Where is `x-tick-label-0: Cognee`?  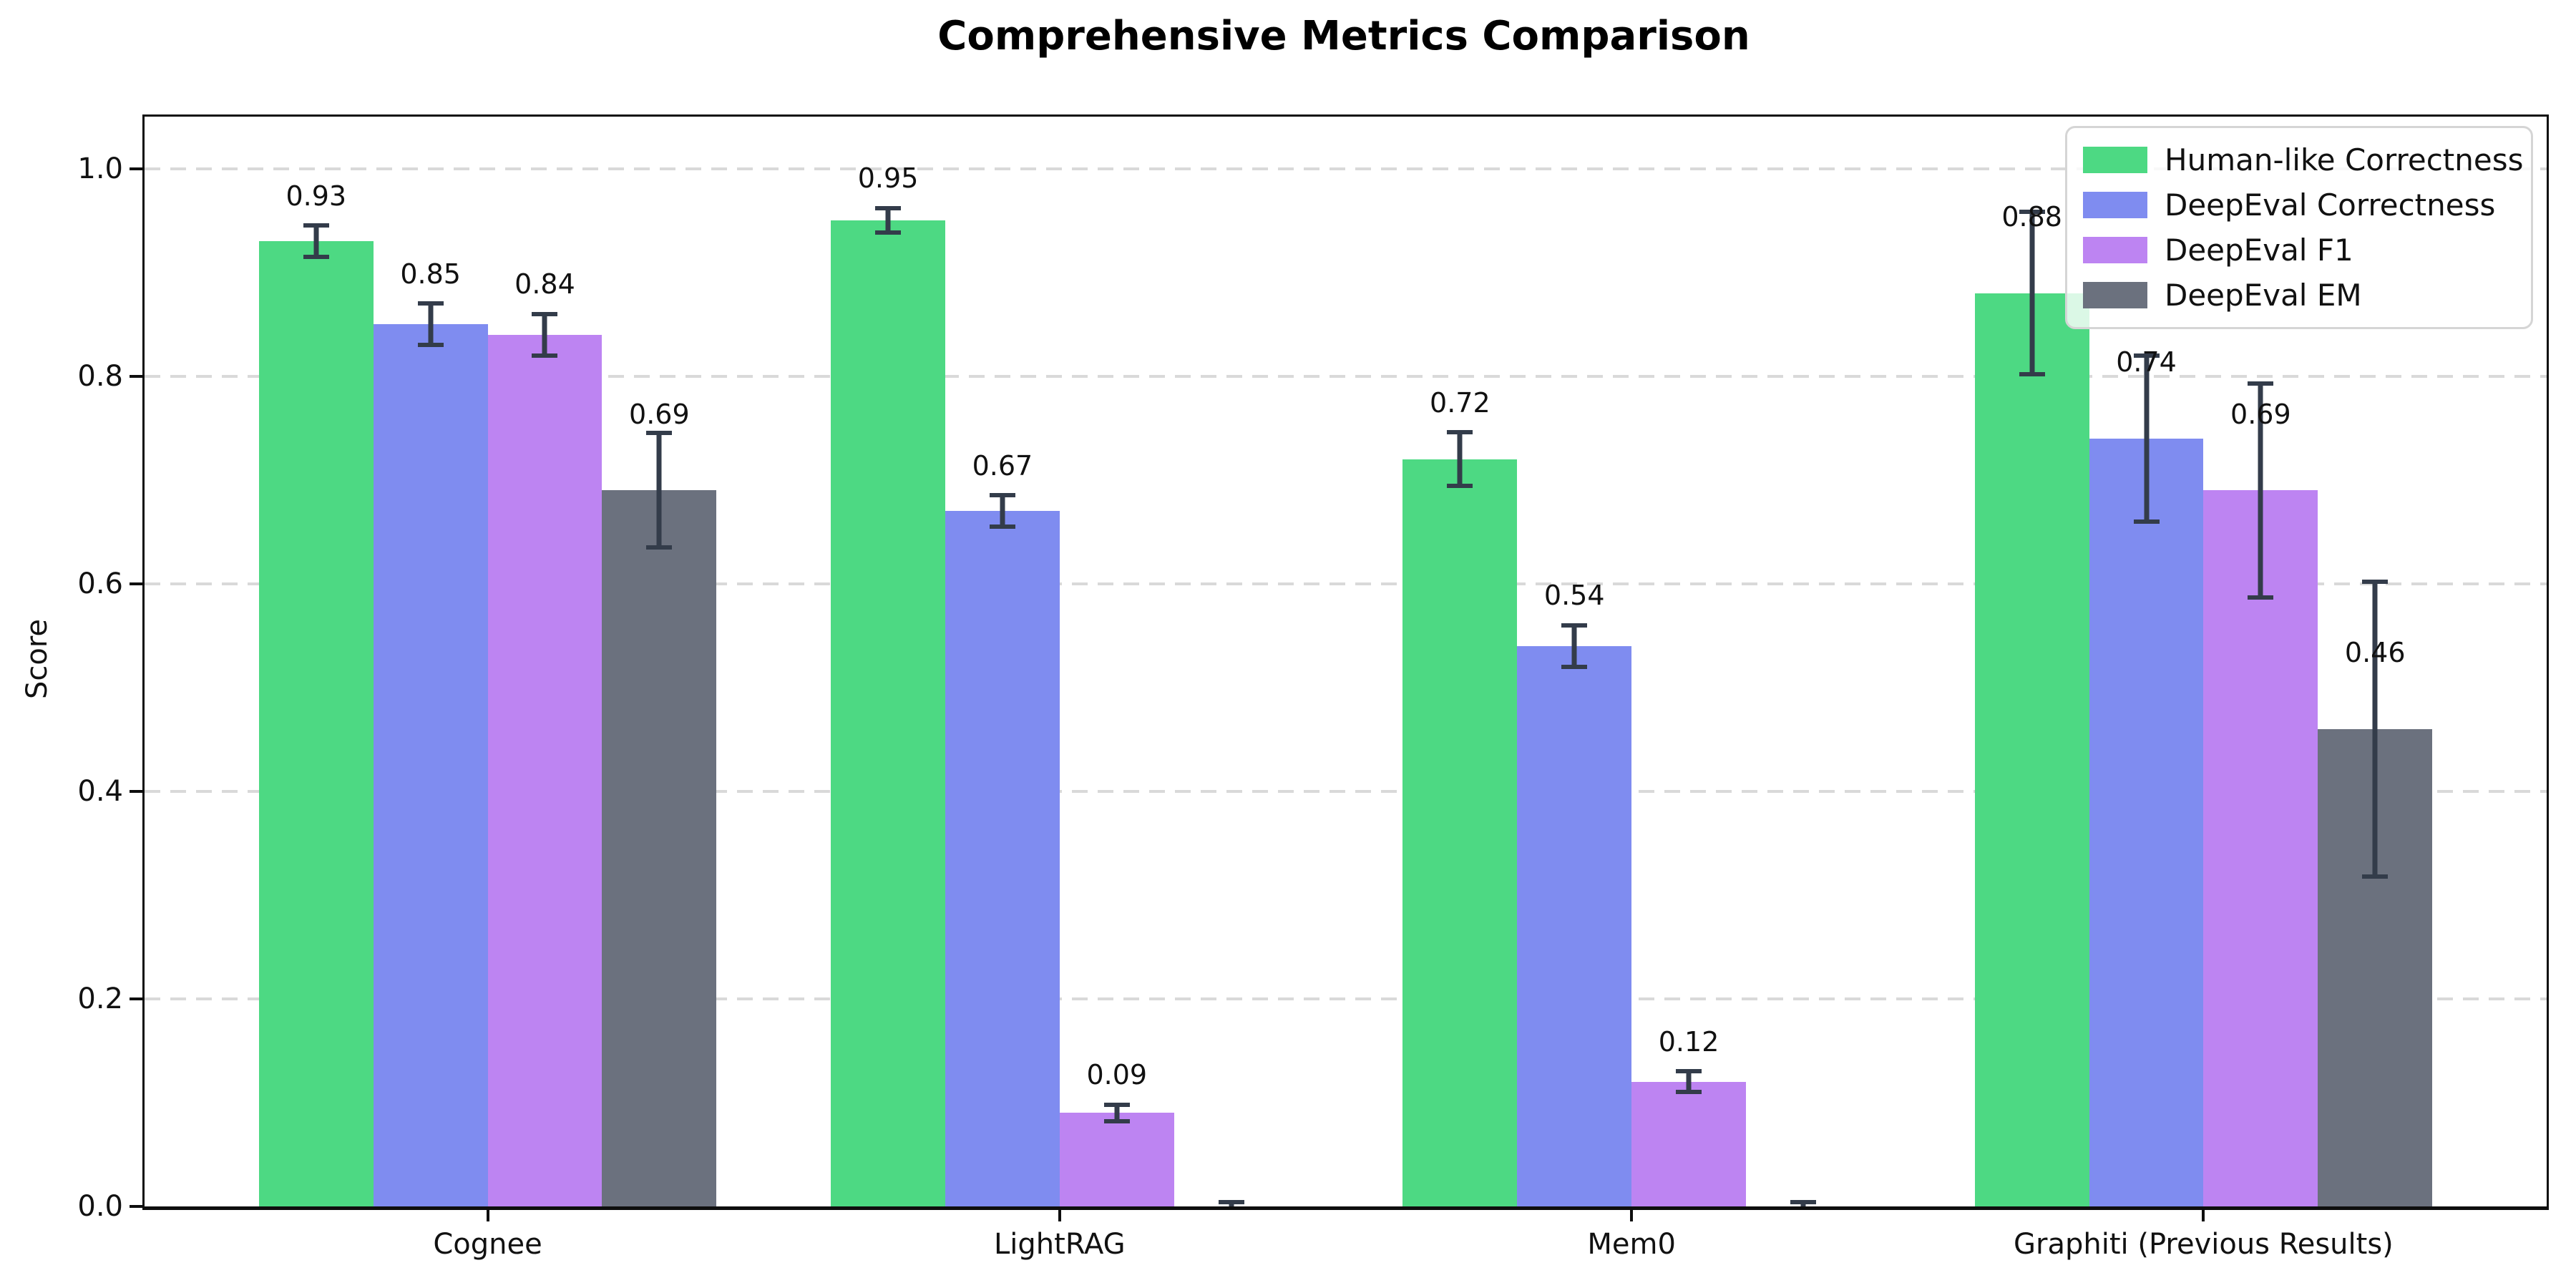
x-tick-label-0: Cognee is located at coordinates (487, 1244).